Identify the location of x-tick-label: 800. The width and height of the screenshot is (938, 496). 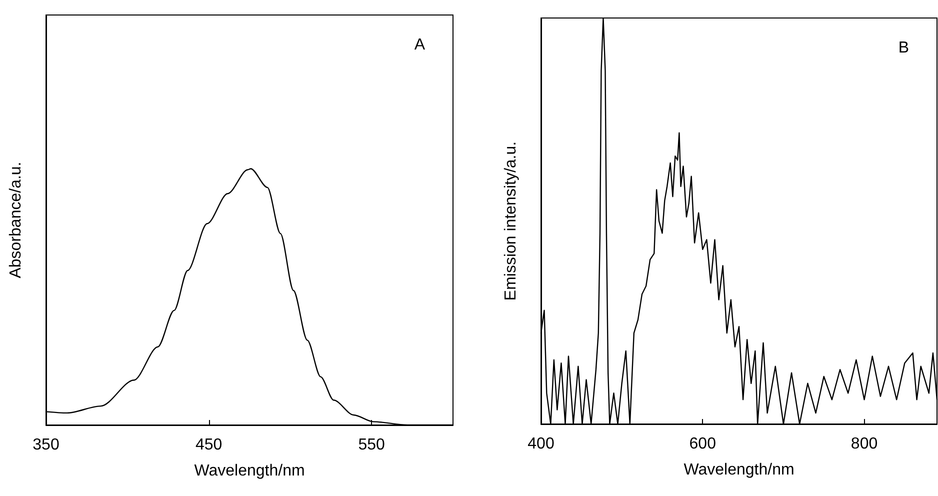
(864, 444).